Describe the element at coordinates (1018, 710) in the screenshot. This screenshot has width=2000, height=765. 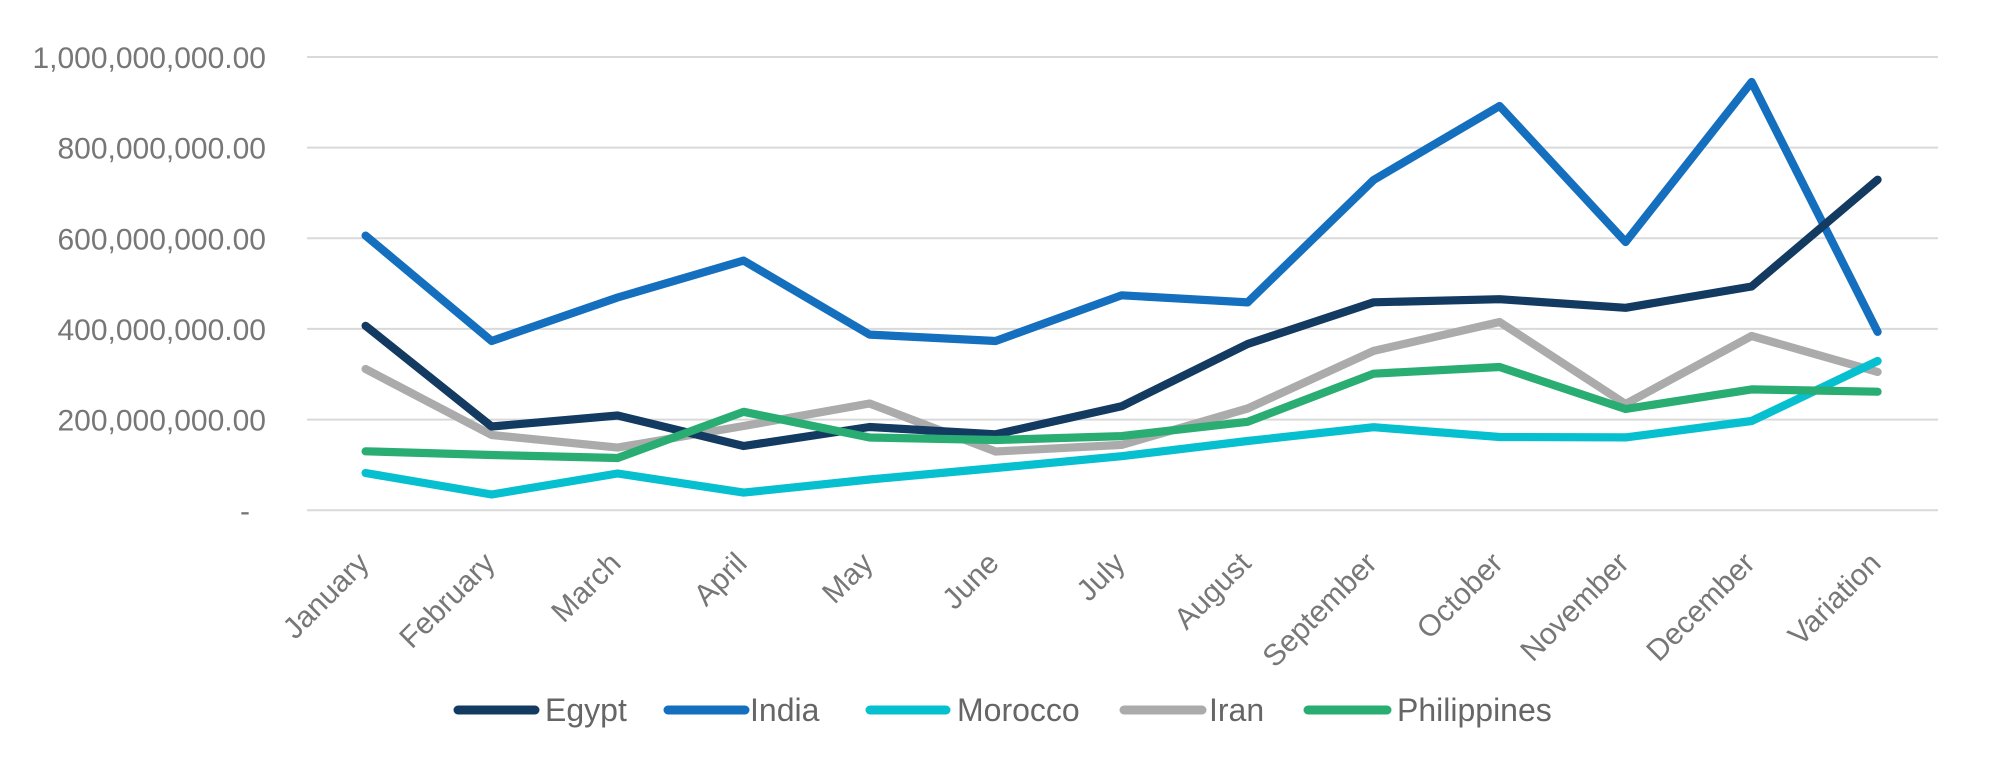
I see `svg-text: Morocco` at that location.